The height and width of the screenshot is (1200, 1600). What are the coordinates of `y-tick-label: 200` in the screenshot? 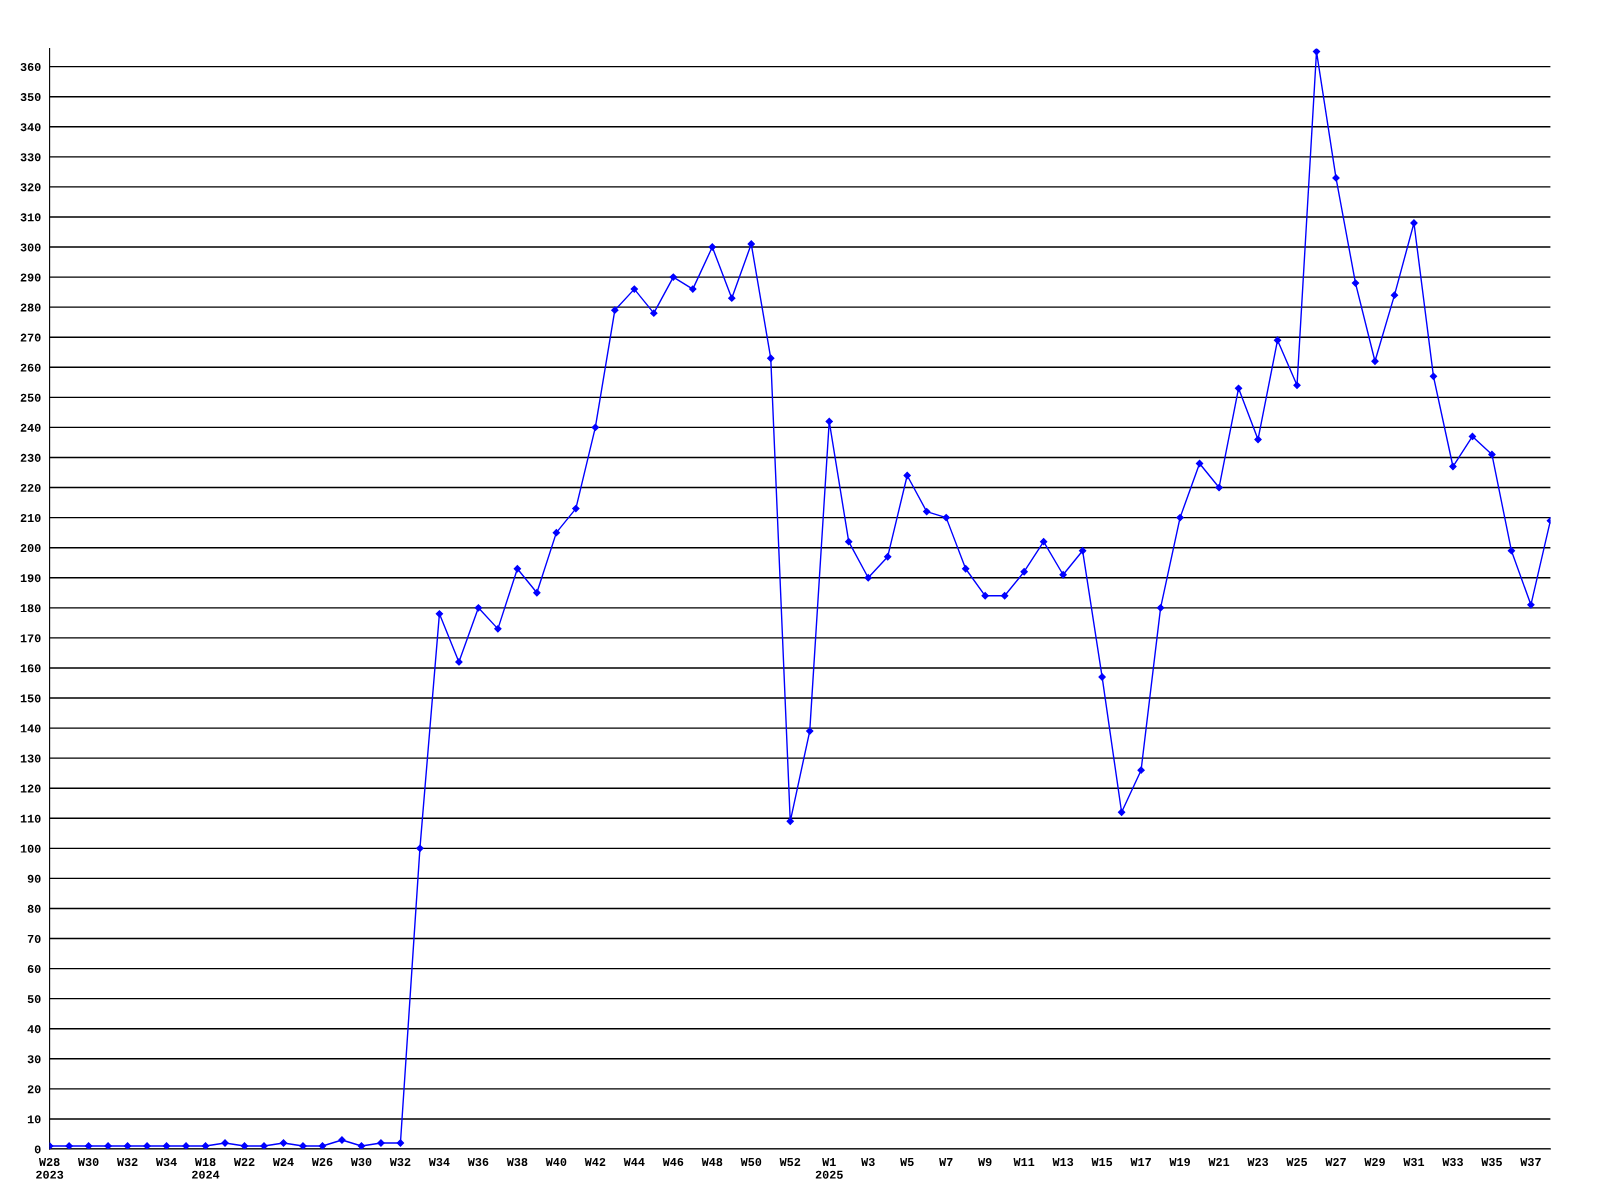 It's located at (30, 548).